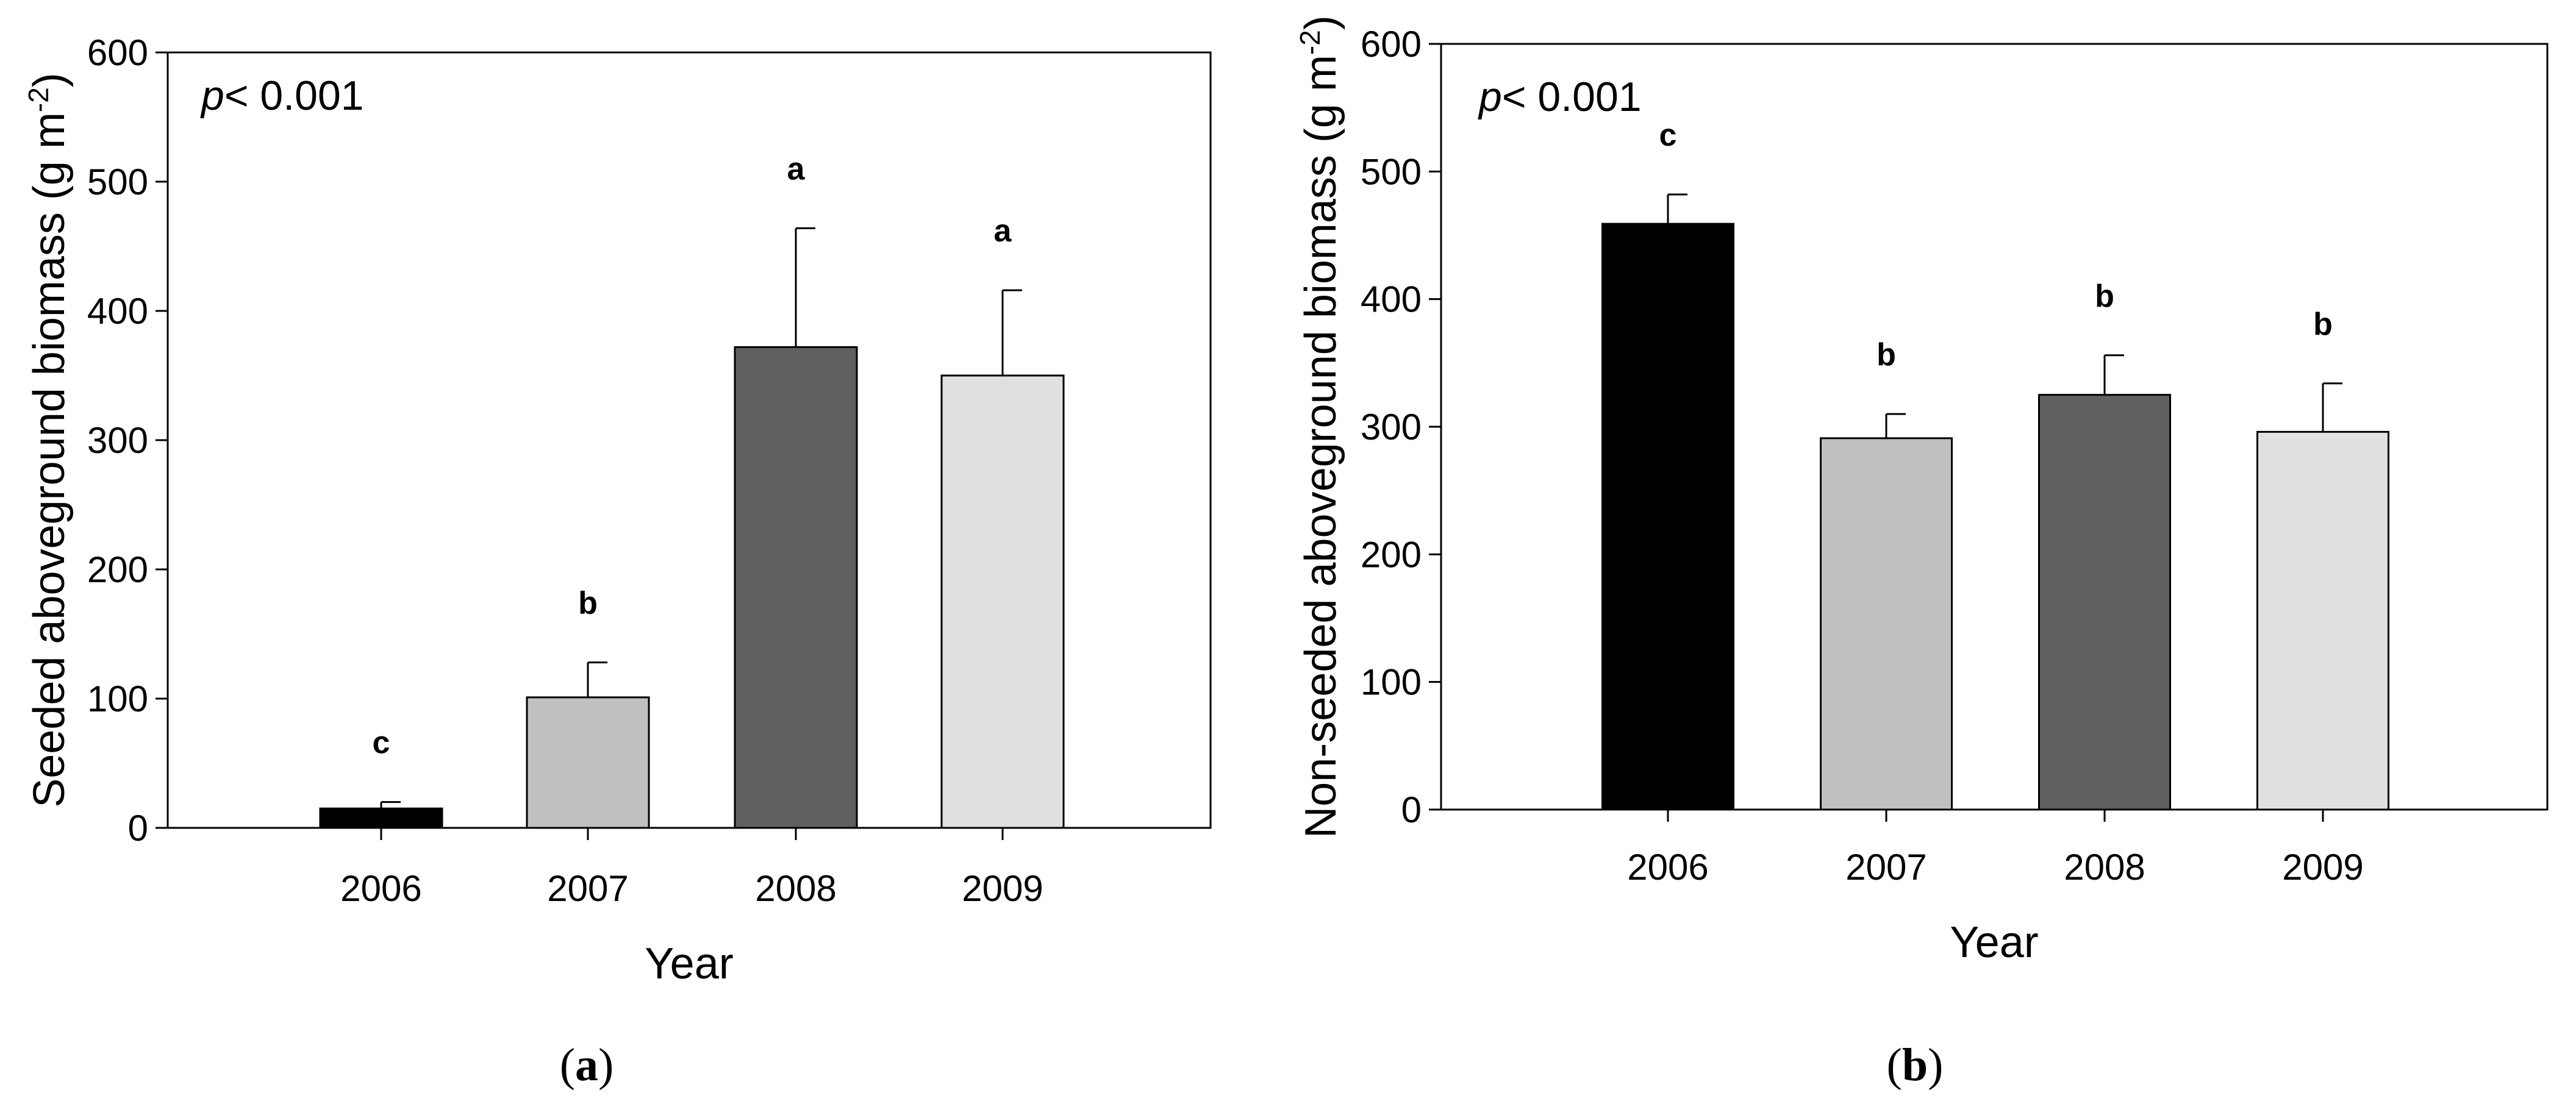  What do you see at coordinates (587, 1065) in the screenshot?
I see `caption-a: (a)` at bounding box center [587, 1065].